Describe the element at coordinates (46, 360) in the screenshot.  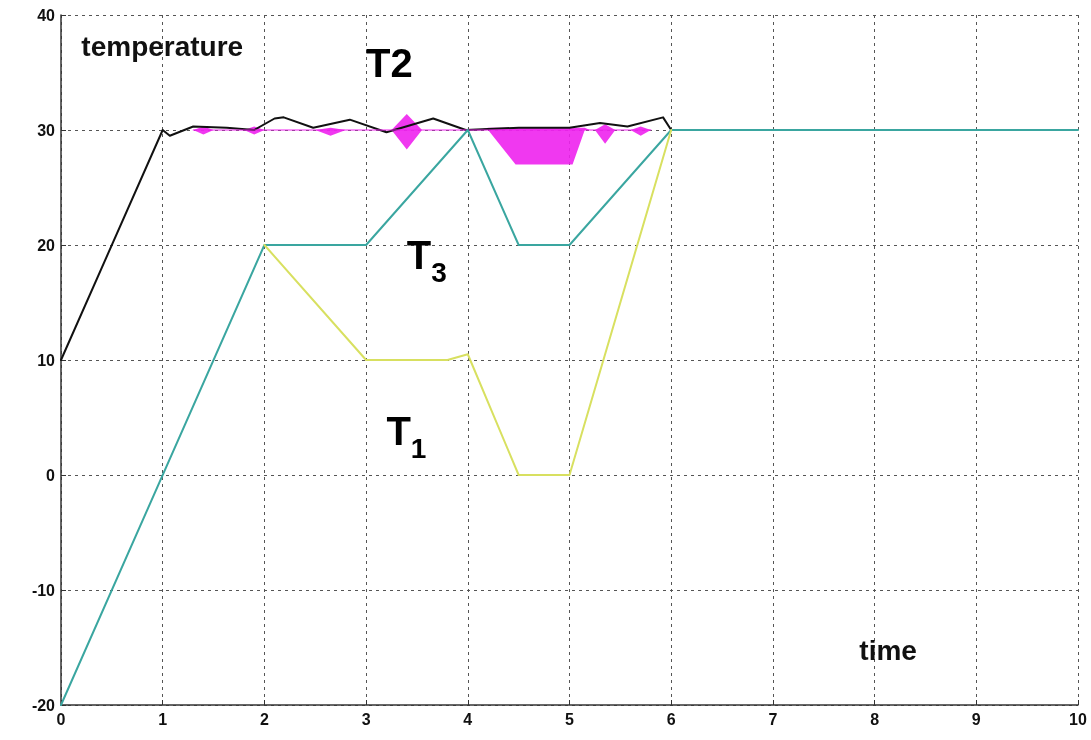
I see `y-tick-label: 10` at that location.